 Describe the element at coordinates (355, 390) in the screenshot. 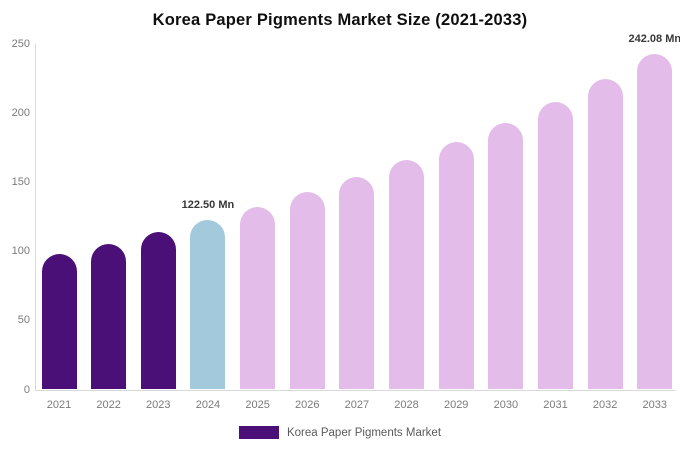

I see `x-axis-line` at that location.